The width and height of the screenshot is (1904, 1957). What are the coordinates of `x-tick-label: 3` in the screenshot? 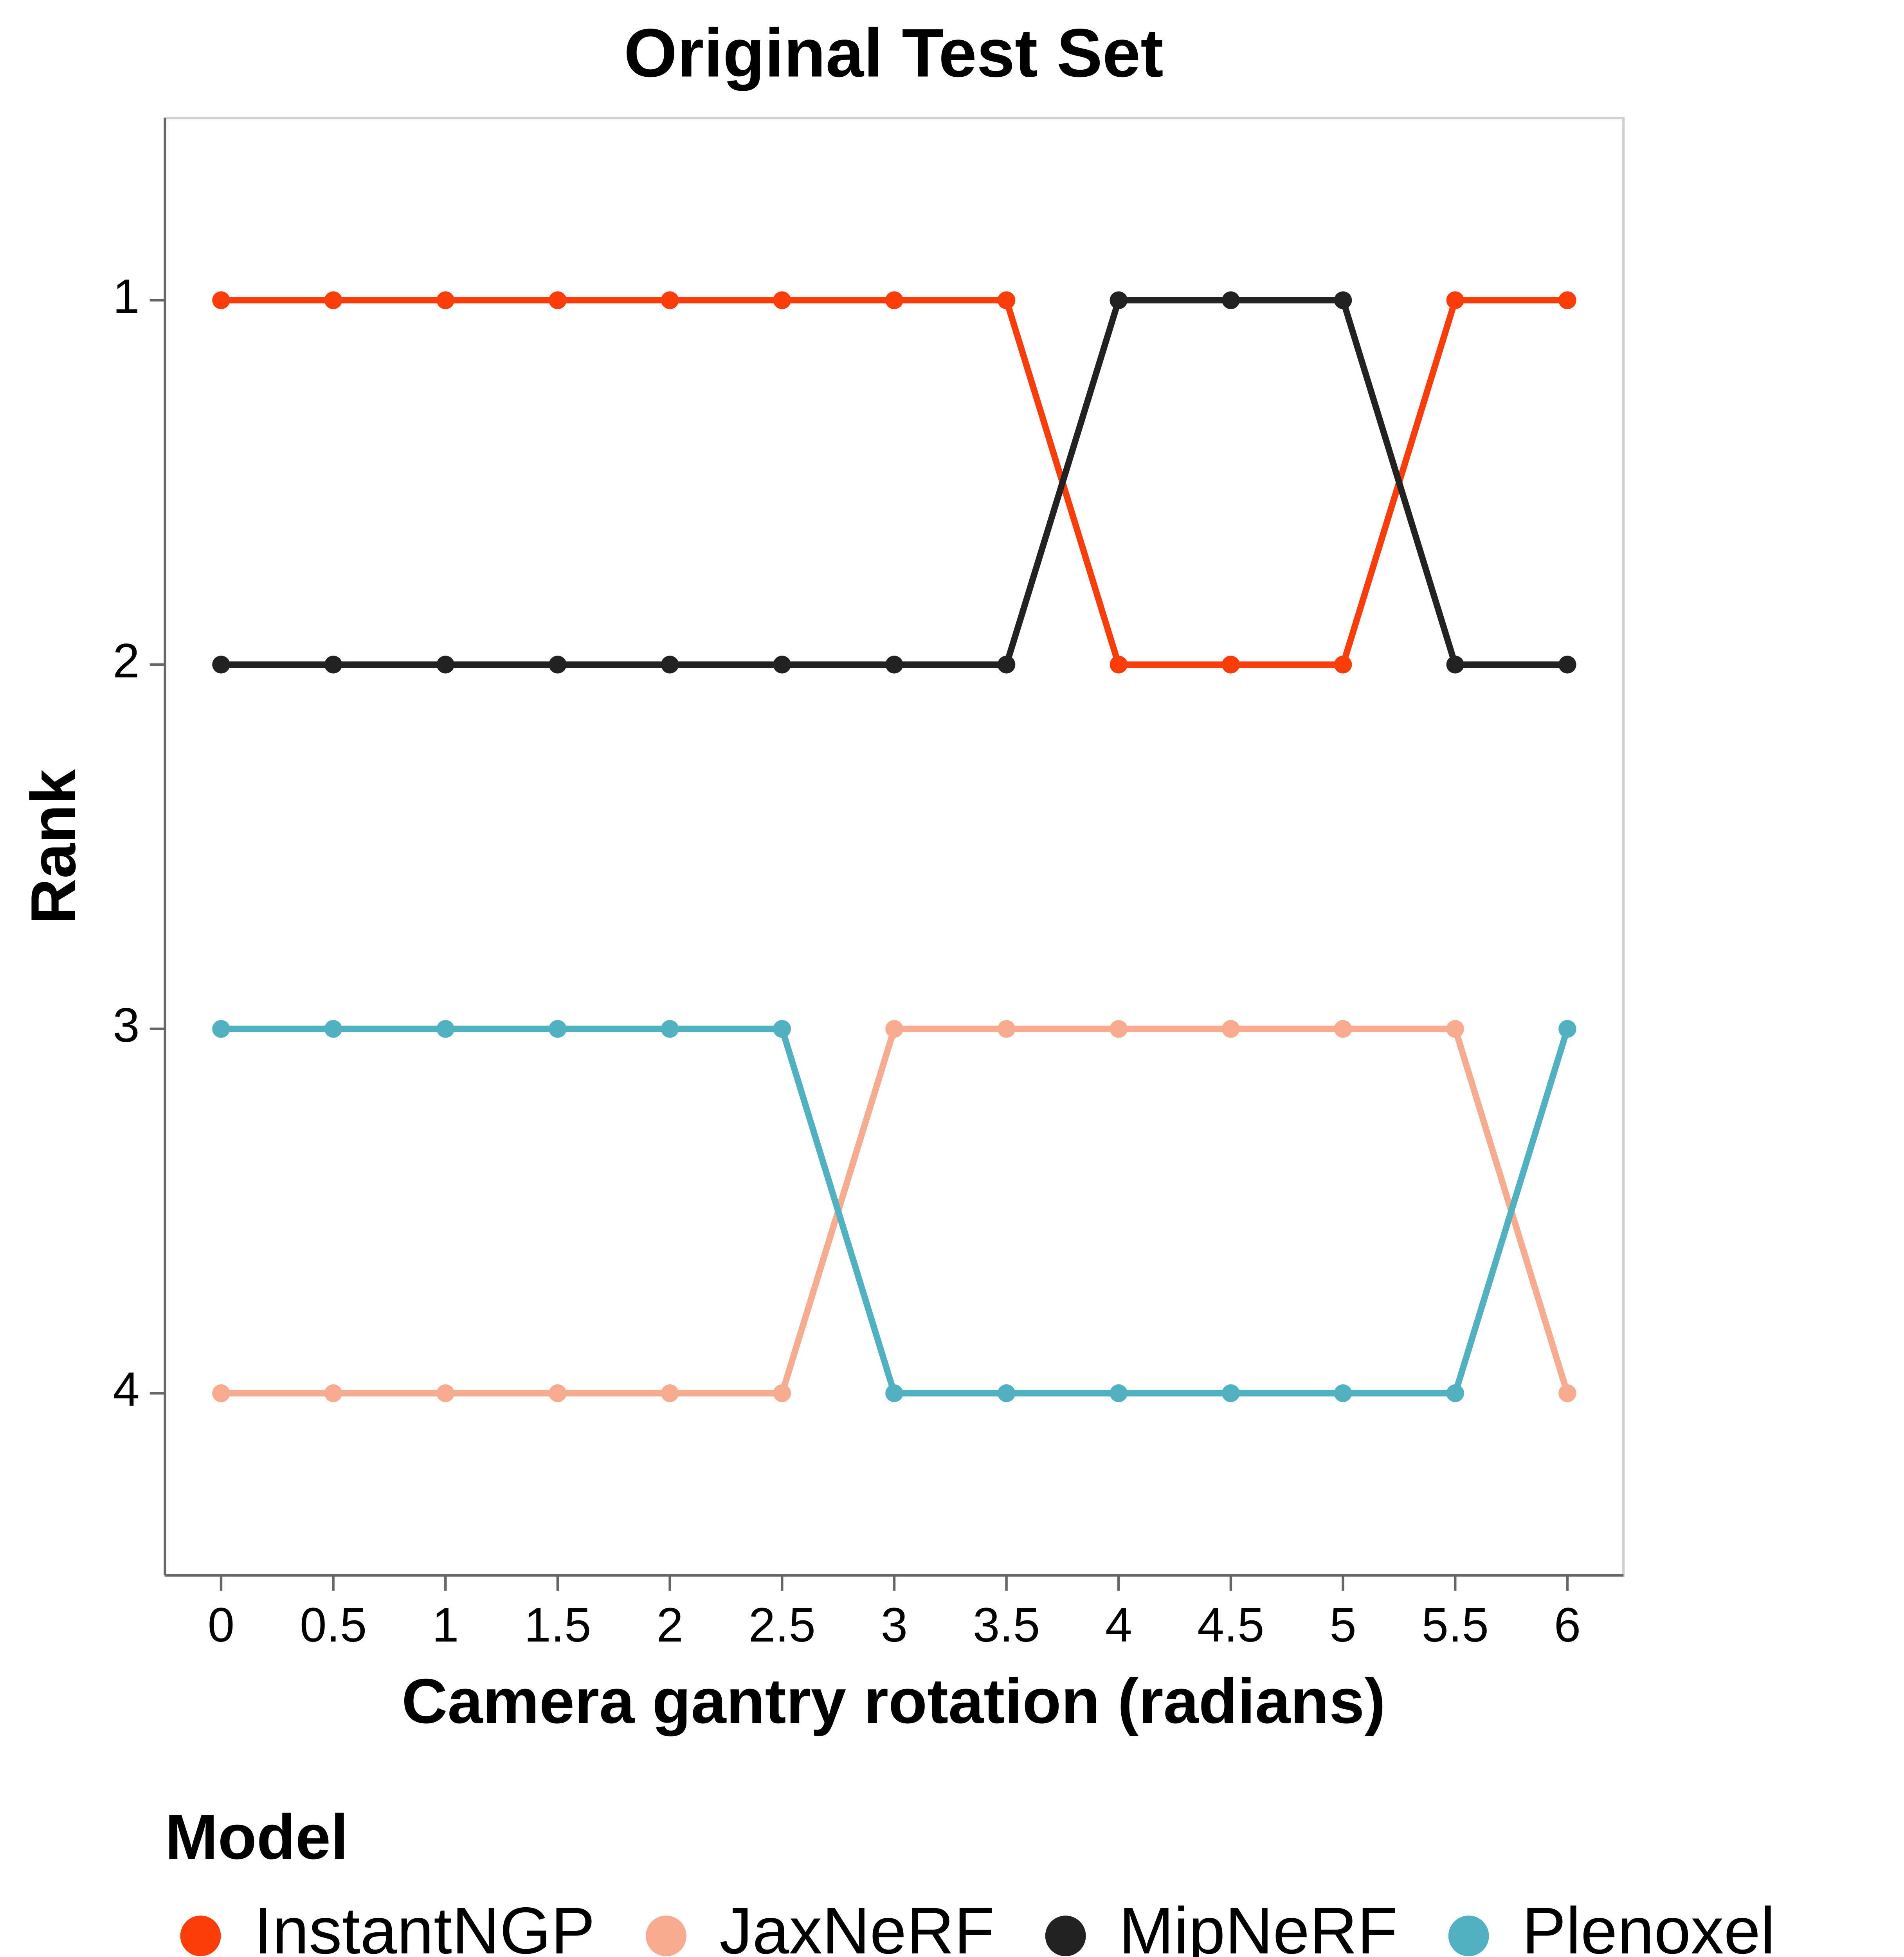 It's located at (895, 1625).